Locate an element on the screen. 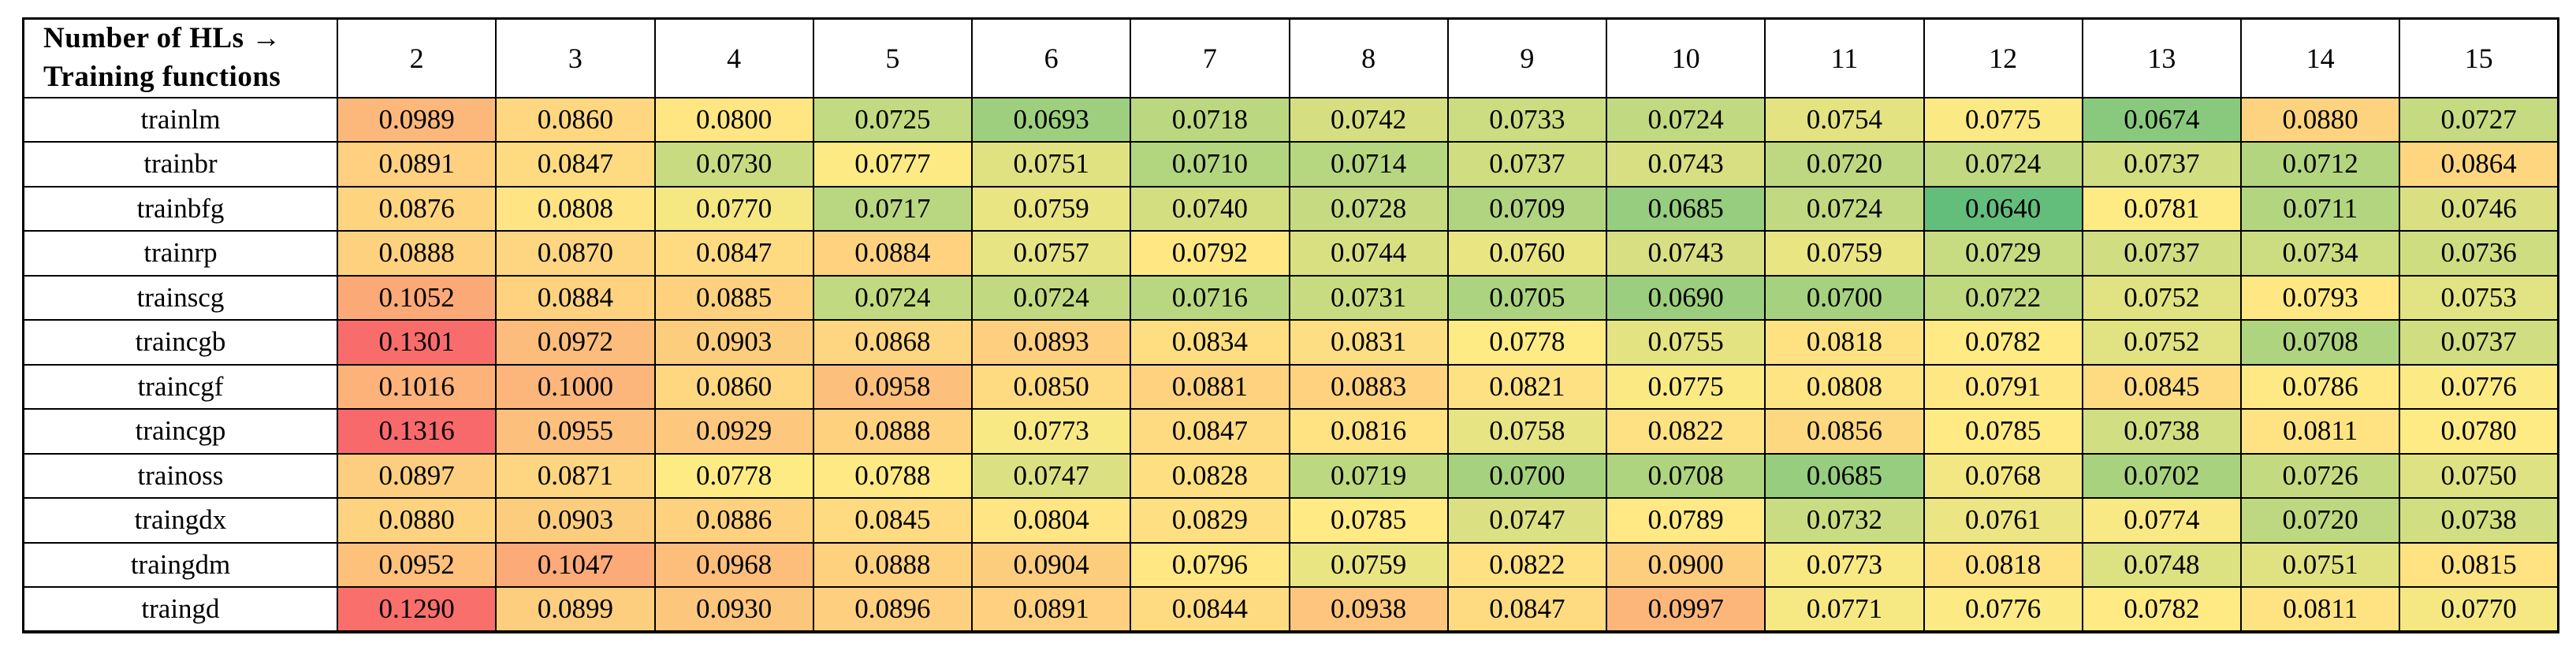 This screenshot has width=2576, height=650. value-cell: 0.0881 is located at coordinates (1210, 386).